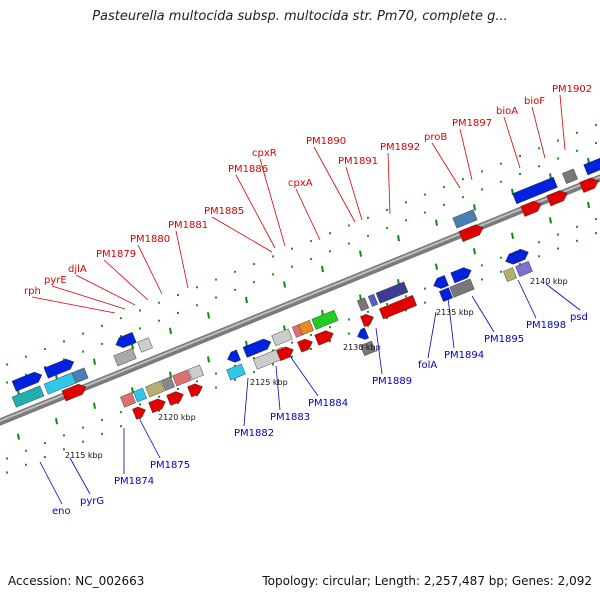  What do you see at coordinates (290, 417) in the screenshot?
I see `gene-label-pm1883: PM1883` at bounding box center [290, 417].